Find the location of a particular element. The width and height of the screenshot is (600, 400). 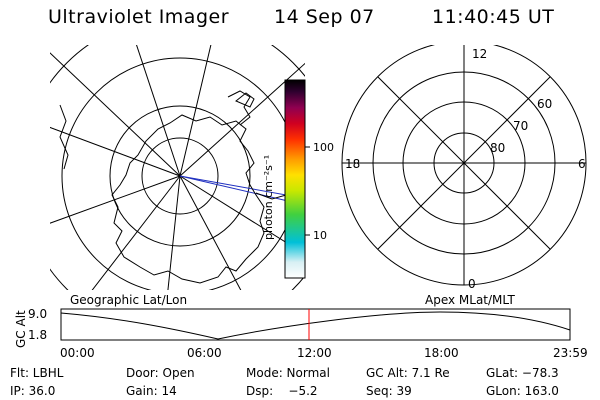

timeline-xtick-0600: 06:00 is located at coordinates (204, 353).